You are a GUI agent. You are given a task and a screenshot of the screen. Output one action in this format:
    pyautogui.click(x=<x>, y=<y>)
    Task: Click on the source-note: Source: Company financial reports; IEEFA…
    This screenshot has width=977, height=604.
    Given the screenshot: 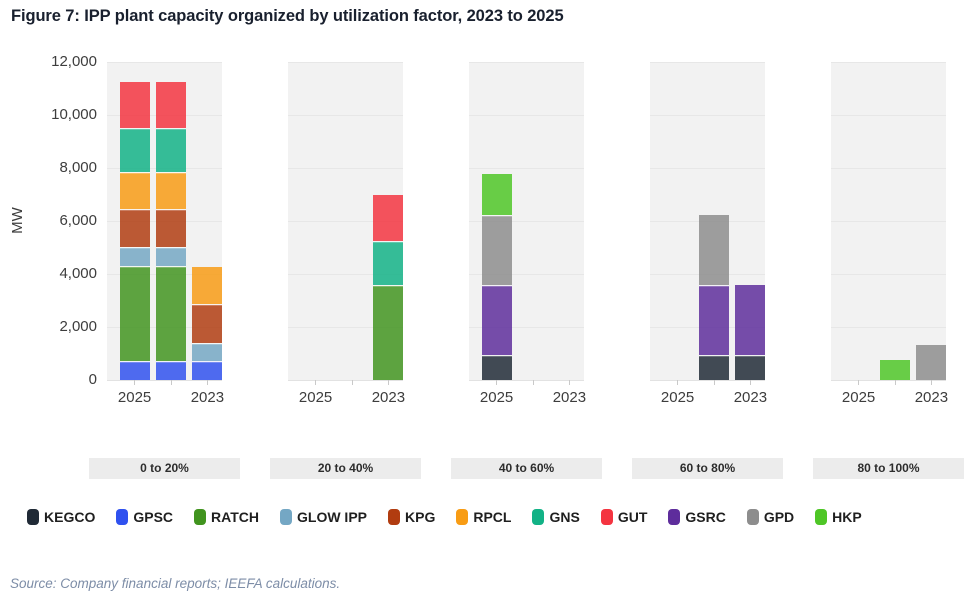 What is the action you would take?
    pyautogui.click(x=175, y=583)
    